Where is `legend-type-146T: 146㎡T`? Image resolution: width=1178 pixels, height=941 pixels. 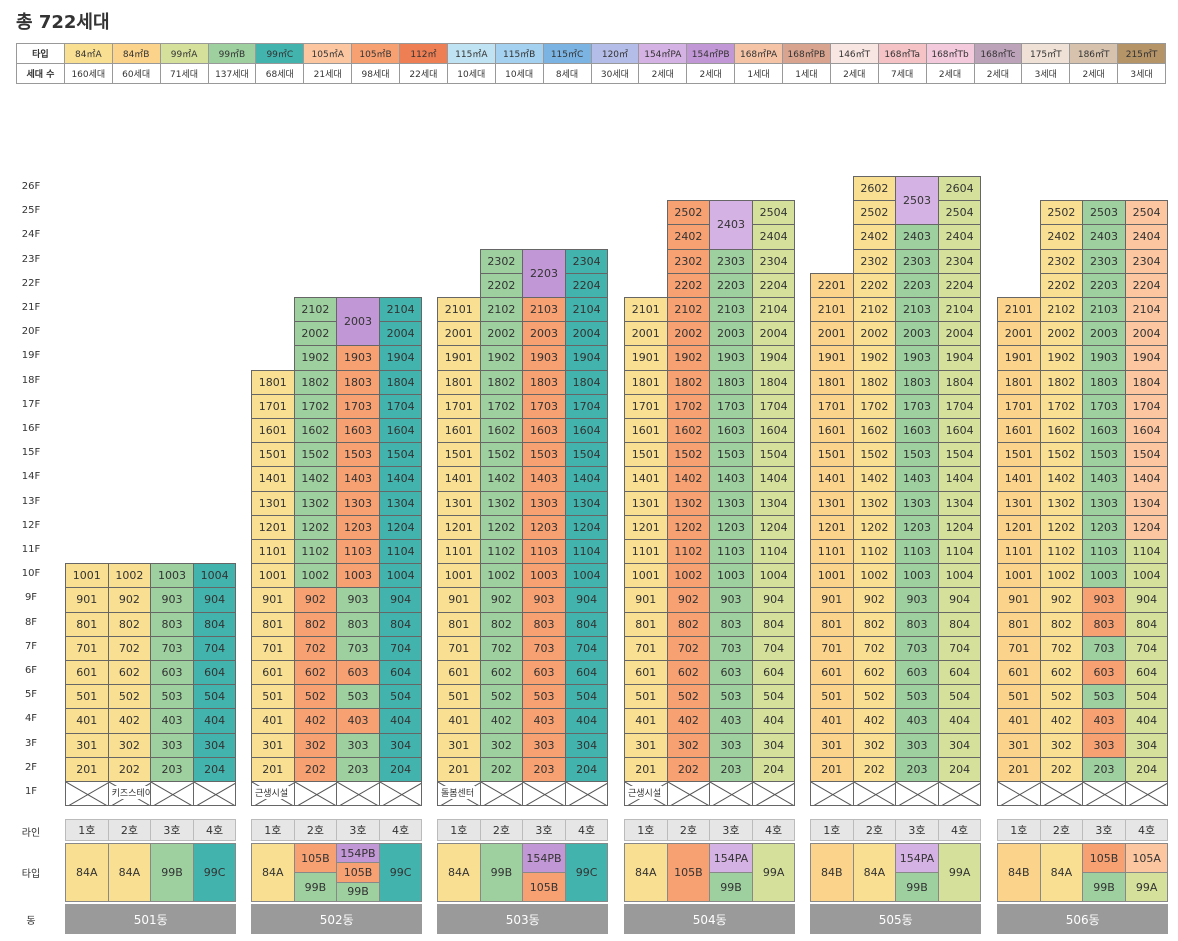
legend-type-146T: 146㎡T is located at coordinates (854, 53).